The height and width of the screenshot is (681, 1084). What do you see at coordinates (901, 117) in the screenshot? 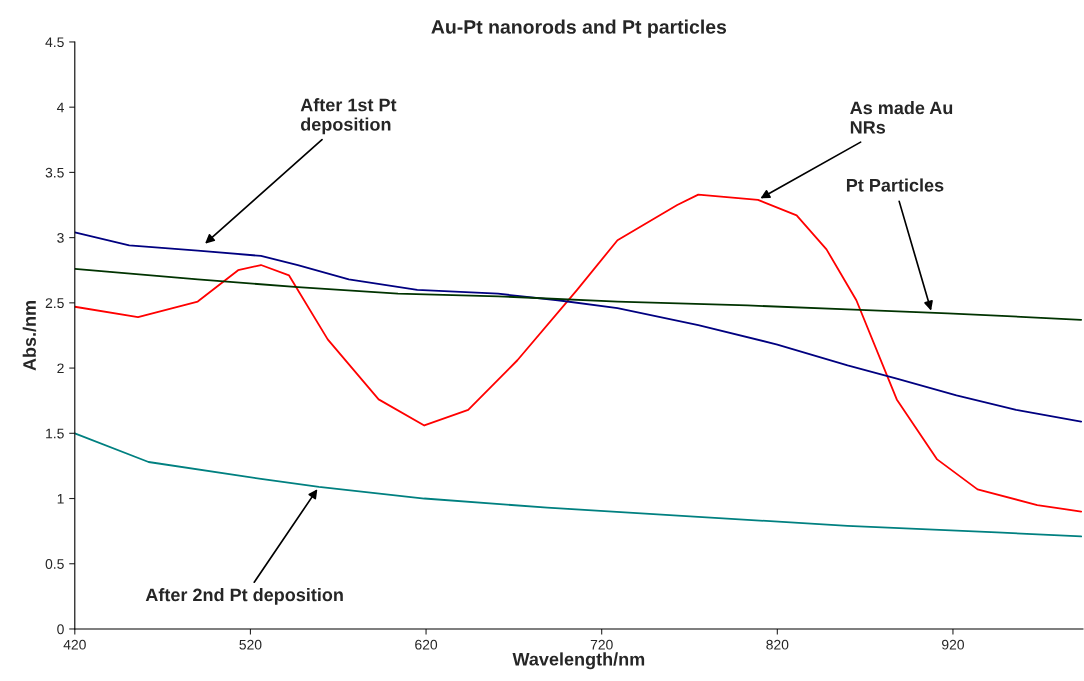
I see `annotation: As made Au NRs` at bounding box center [901, 117].